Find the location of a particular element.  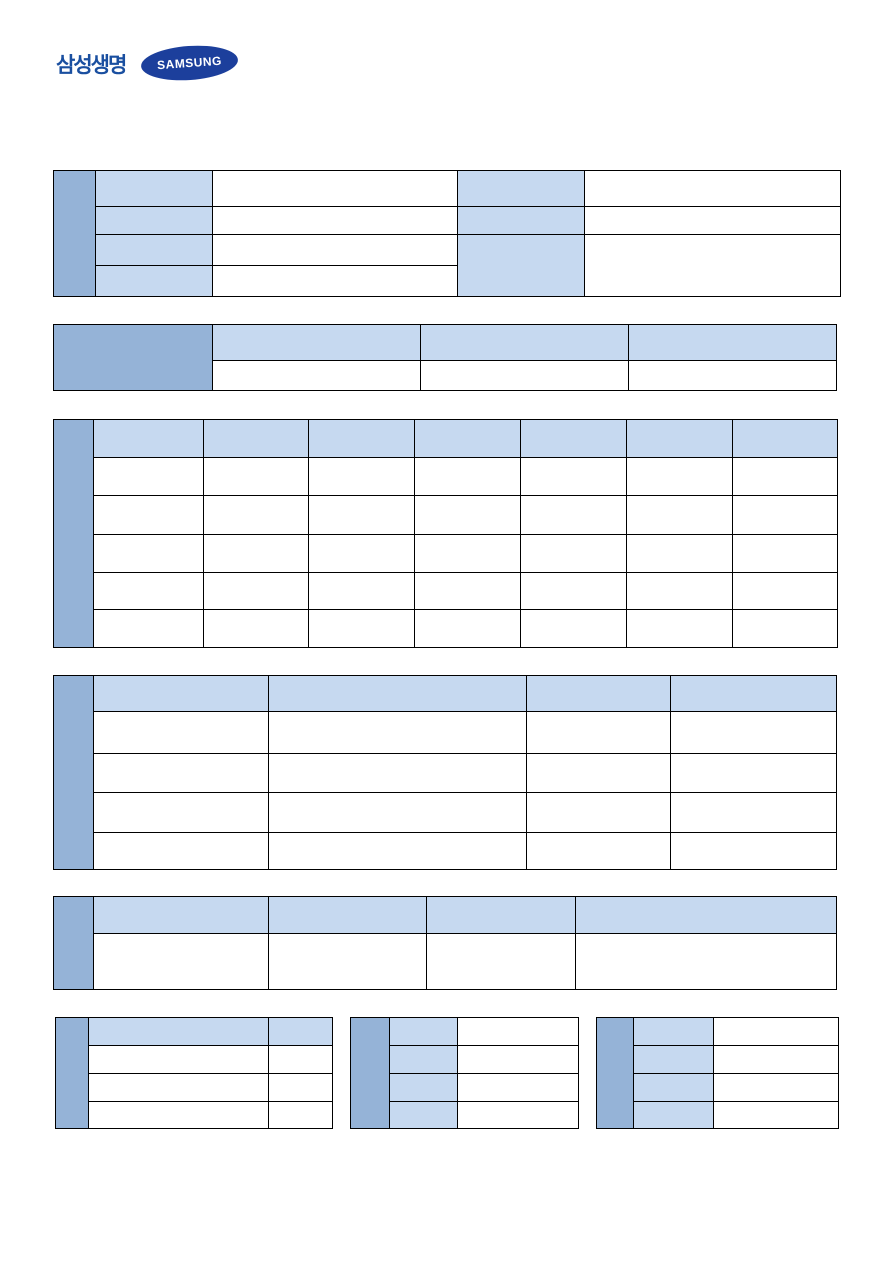

samsung-life-logo: 삼성생명 is located at coordinates (91, 65).